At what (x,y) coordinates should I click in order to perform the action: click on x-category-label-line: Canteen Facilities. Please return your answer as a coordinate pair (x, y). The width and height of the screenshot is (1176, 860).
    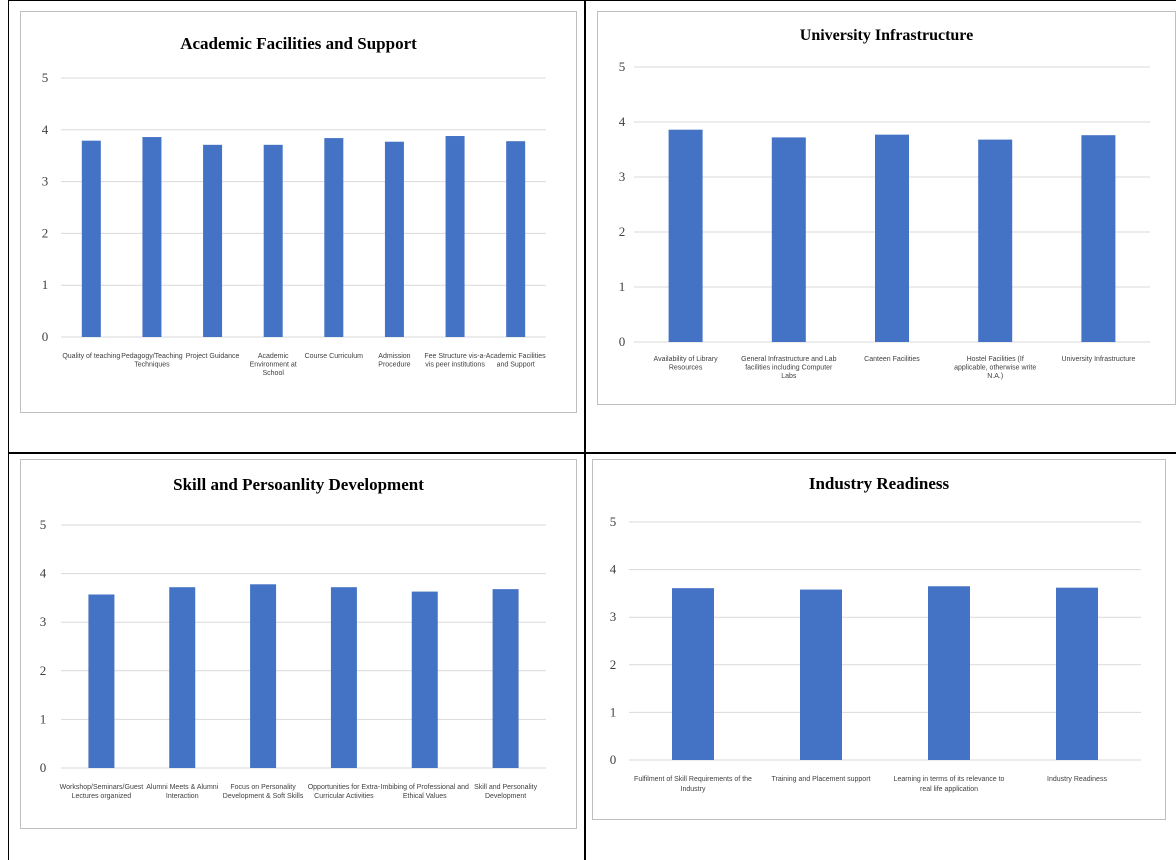
    Looking at the image, I should click on (892, 359).